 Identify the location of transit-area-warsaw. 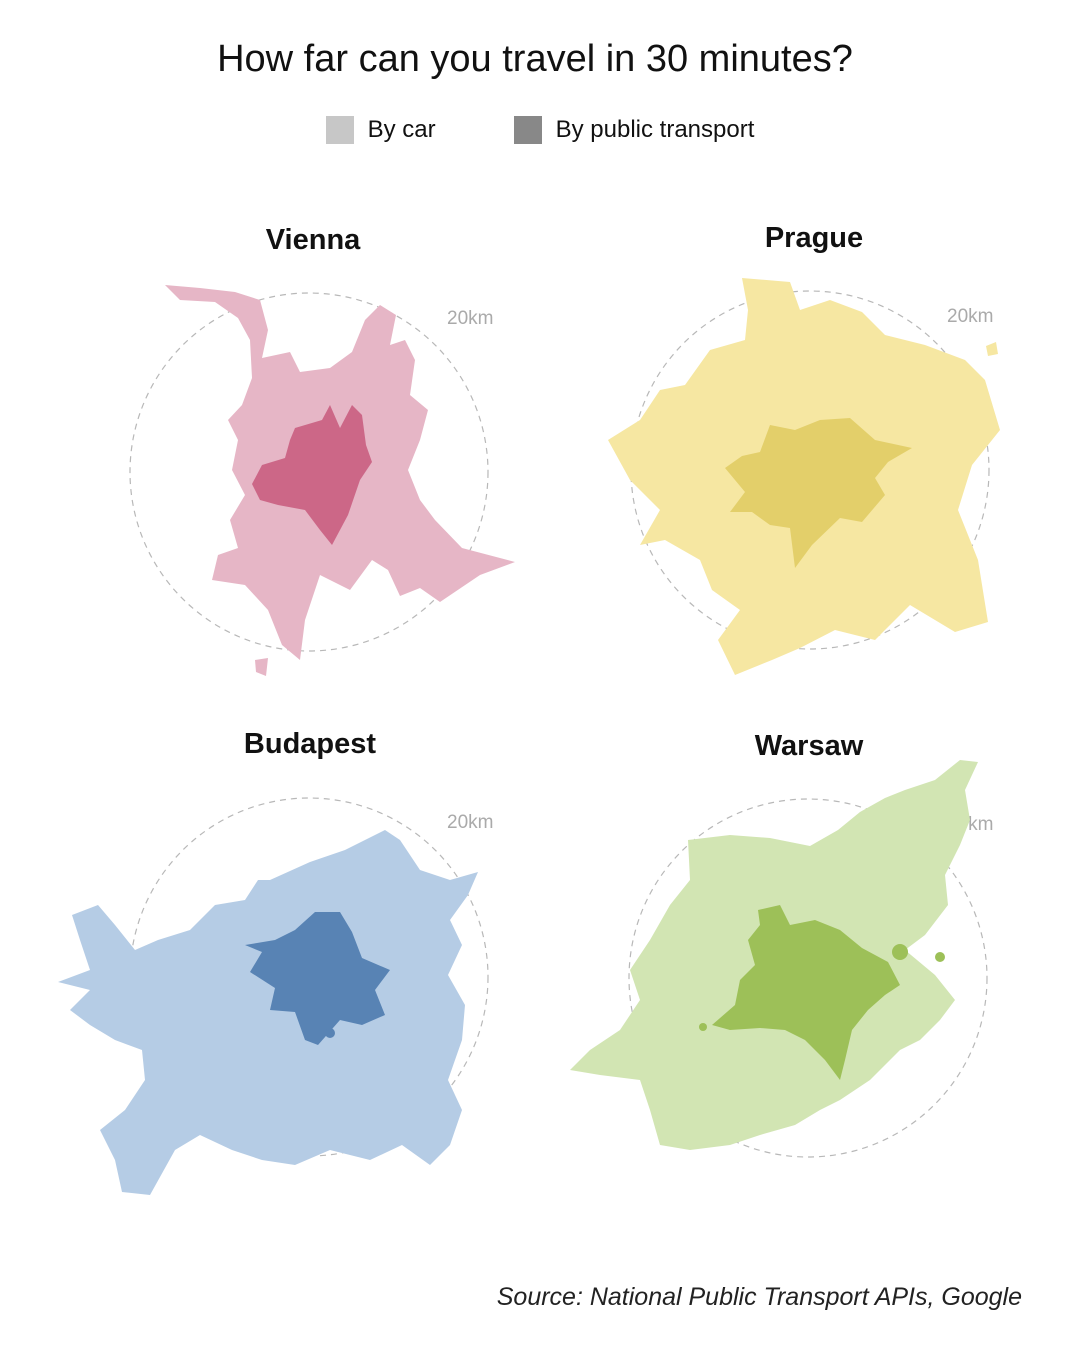
(806, 992).